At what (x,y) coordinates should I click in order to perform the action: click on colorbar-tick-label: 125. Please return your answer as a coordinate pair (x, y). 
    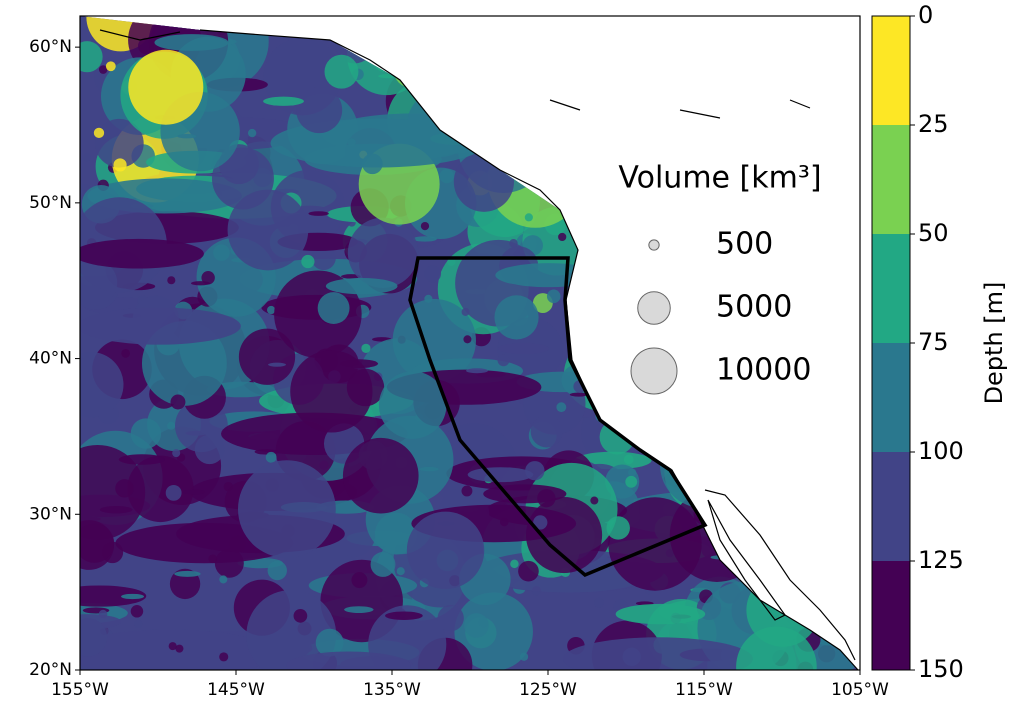
    Looking at the image, I should click on (941, 560).